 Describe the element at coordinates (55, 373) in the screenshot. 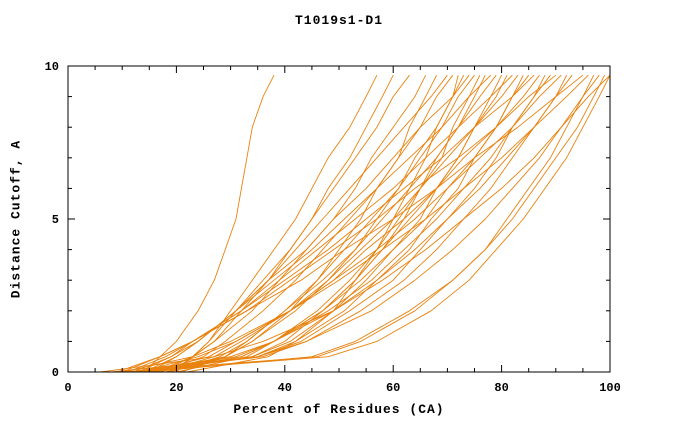

I see `y-tick-label: 0` at that location.